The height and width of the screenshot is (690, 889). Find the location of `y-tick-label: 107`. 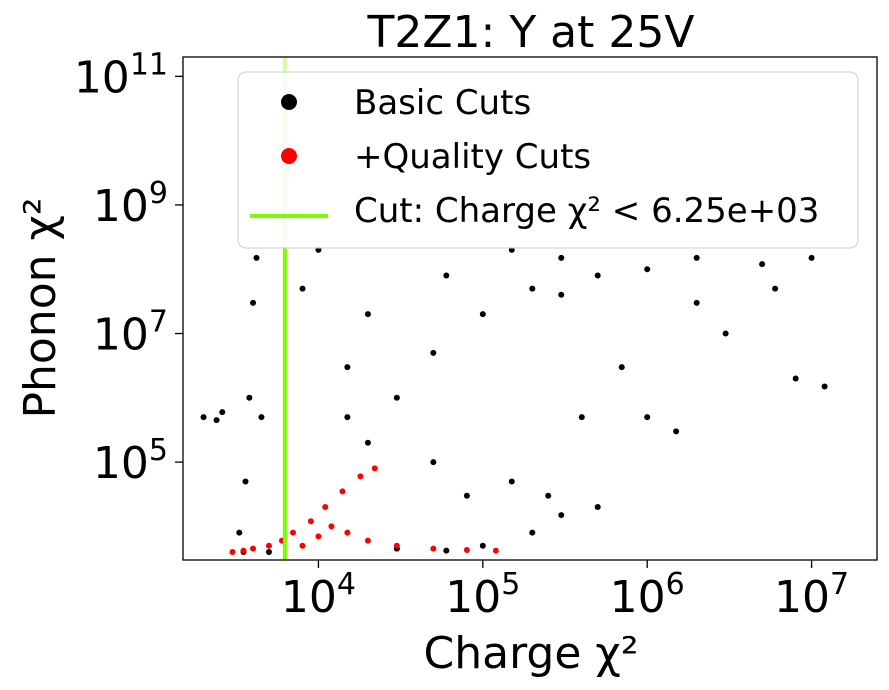

y-tick-label: 107 is located at coordinates (130, 333).